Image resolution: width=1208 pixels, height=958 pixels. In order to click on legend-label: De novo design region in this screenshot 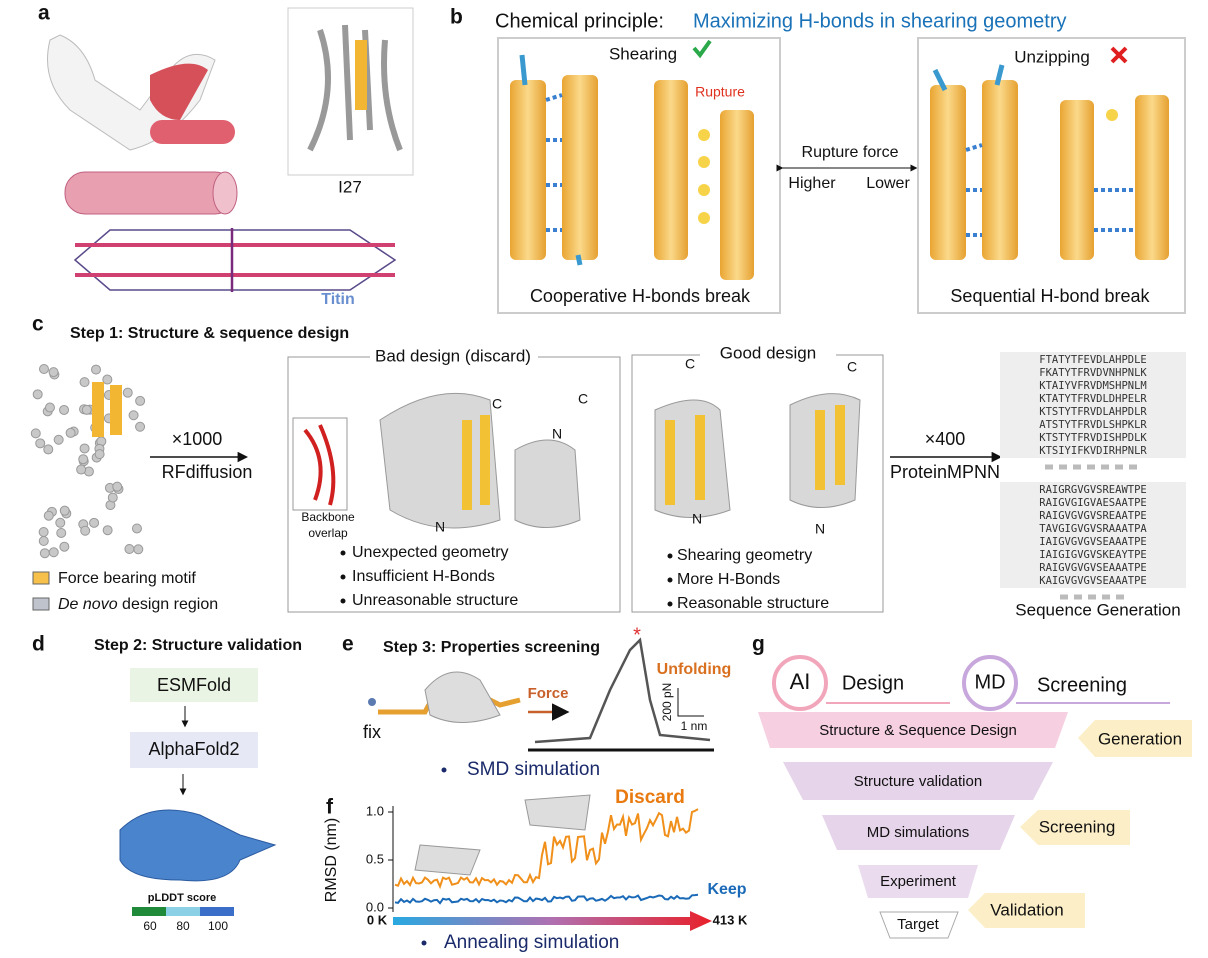, I will do `click(138, 604)`.